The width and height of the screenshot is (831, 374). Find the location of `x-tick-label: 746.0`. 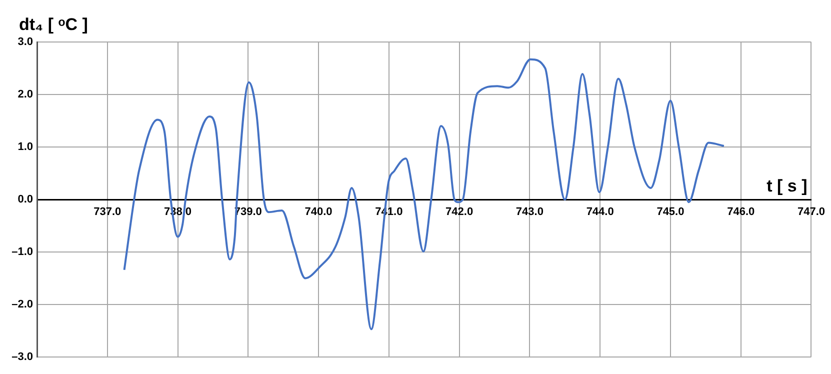

x-tick-label: 746.0 is located at coordinates (741, 212).